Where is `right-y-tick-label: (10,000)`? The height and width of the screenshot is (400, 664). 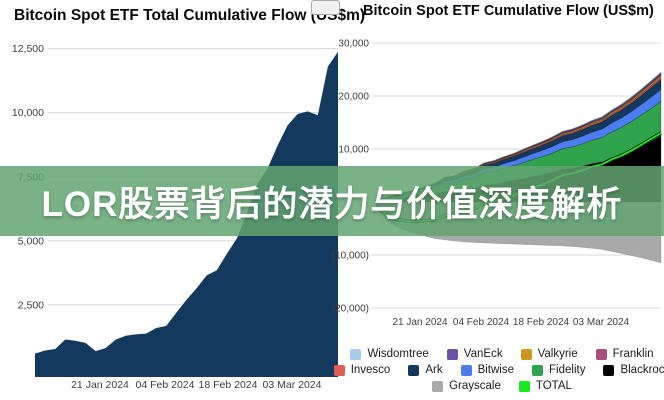 right-y-tick-label: (10,000) is located at coordinates (350, 256).